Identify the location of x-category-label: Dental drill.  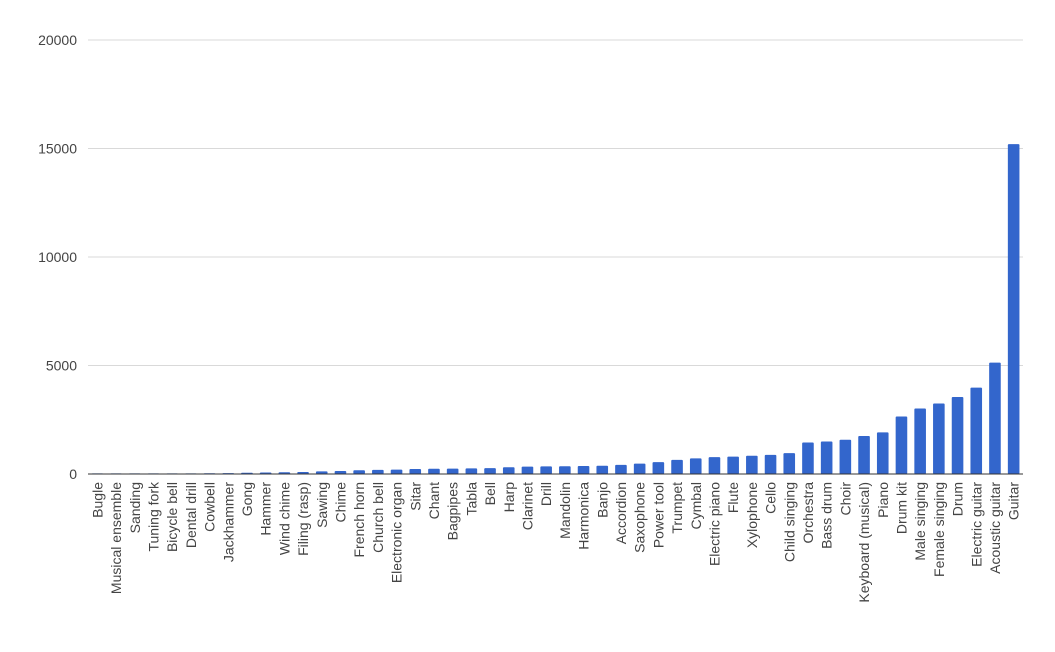
(191, 515).